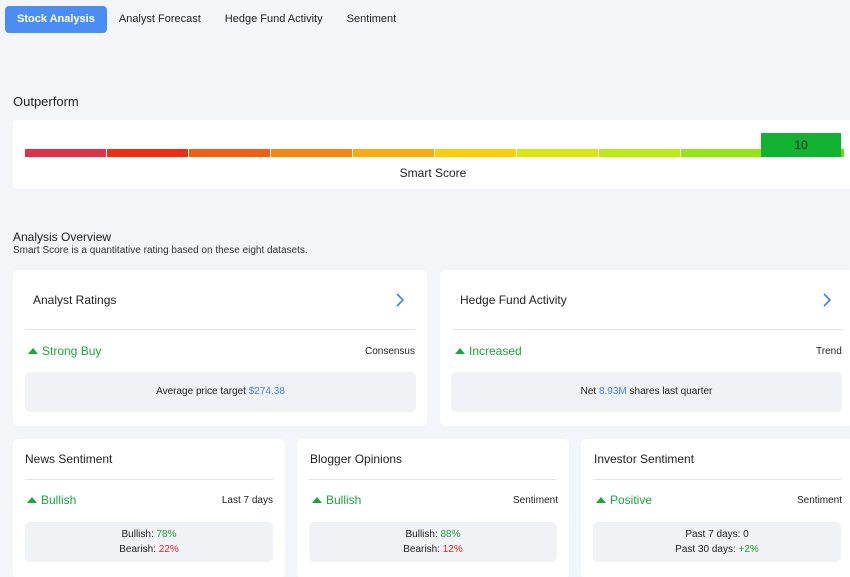 Image resolution: width=850 pixels, height=577 pixels. I want to click on signal-label: Increased, so click(495, 351).